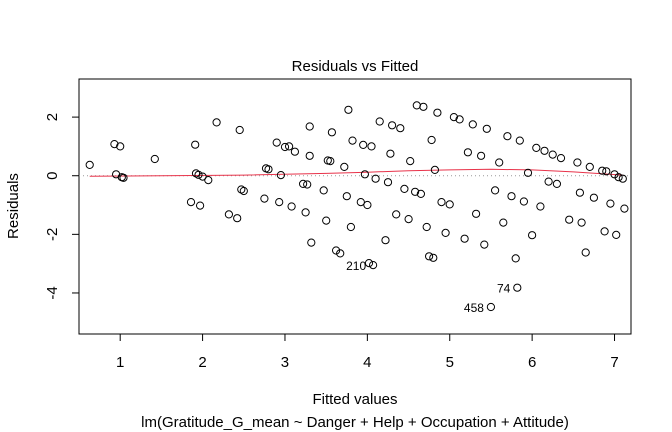 Image resolution: width=672 pixels, height=432 pixels. I want to click on smoother-line, so click(356, 172).